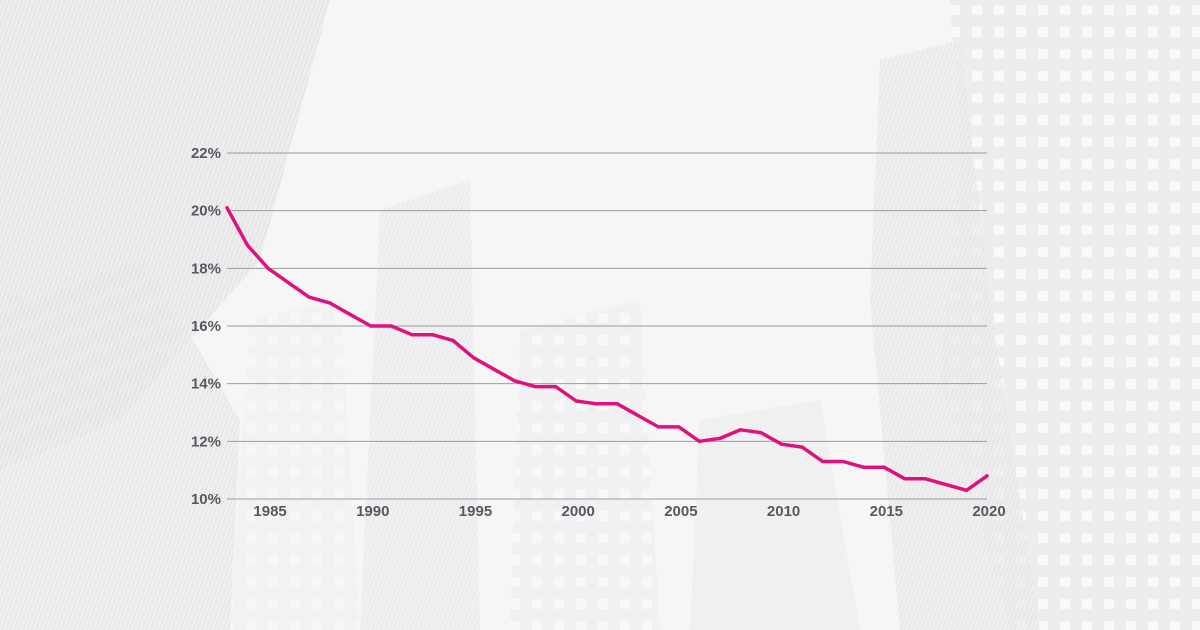  Describe the element at coordinates (309, 297) in the screenshot. I see `data-point-1987` at that location.